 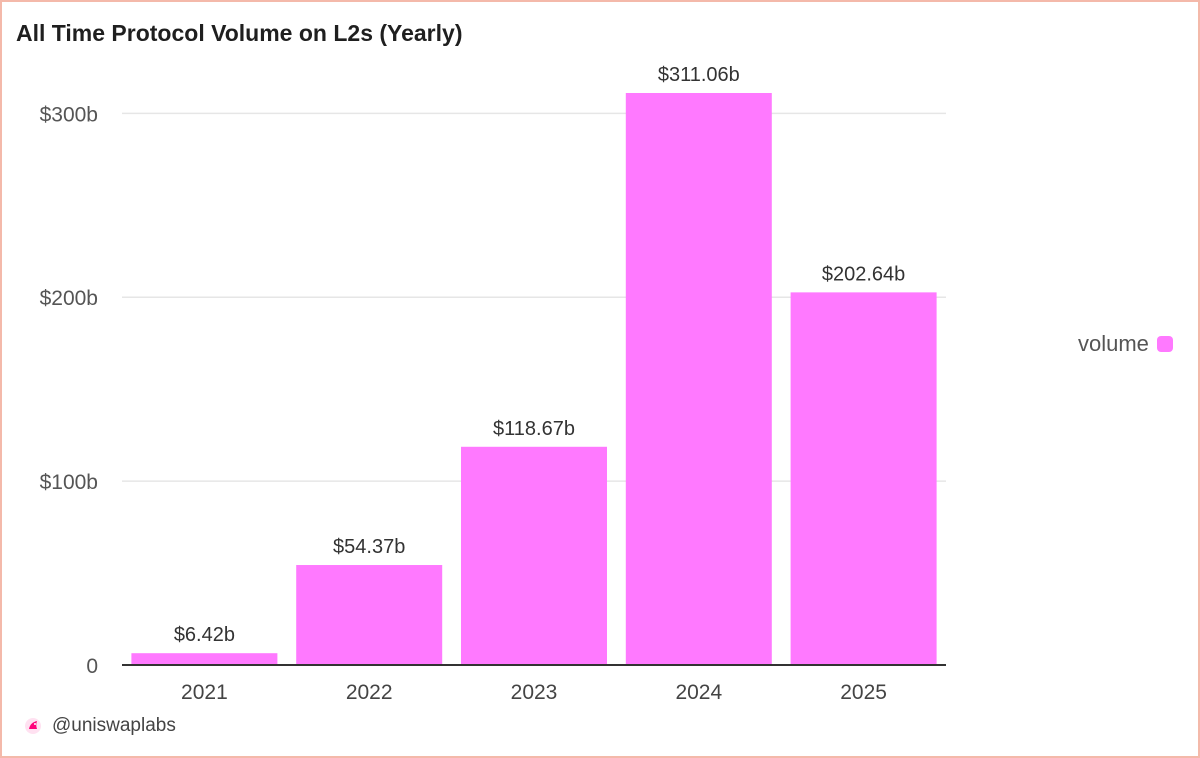 What do you see at coordinates (534, 692) in the screenshot?
I see `x-tick-label: 2023` at bounding box center [534, 692].